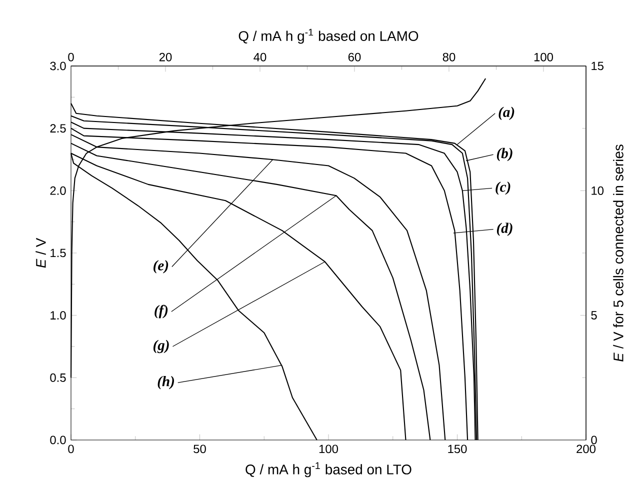  Describe the element at coordinates (71, 449) in the screenshot. I see `x-tick-label: 0` at that location.